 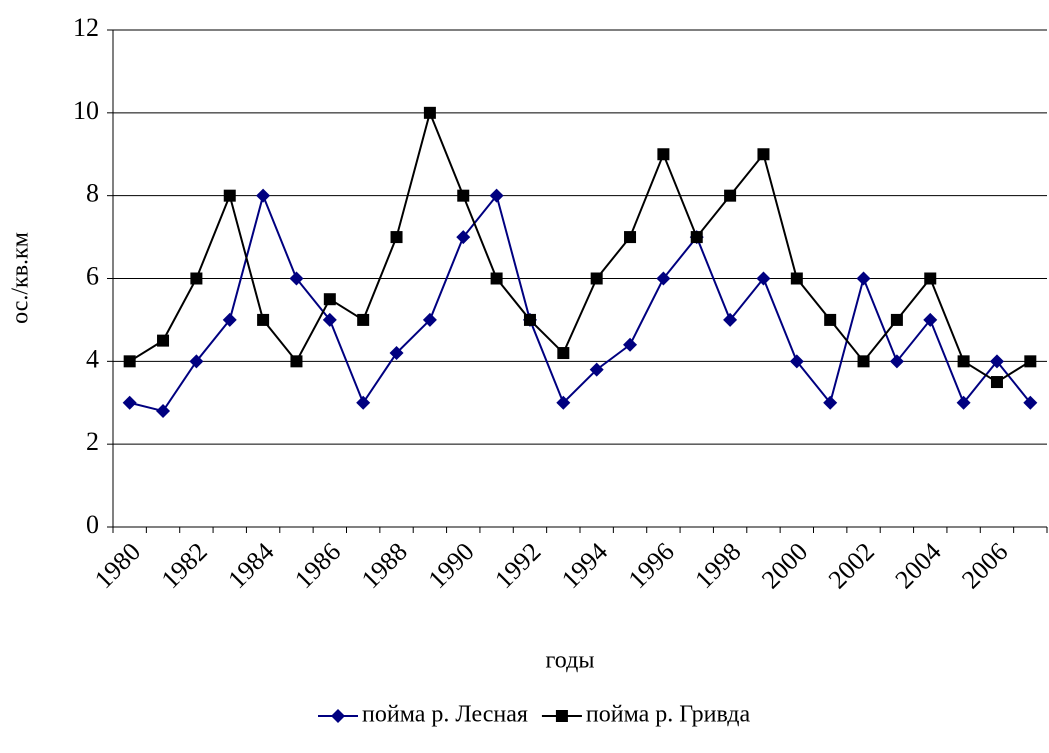 What do you see at coordinates (86, 110) in the screenshot?
I see `y-tick-label: 10` at bounding box center [86, 110].